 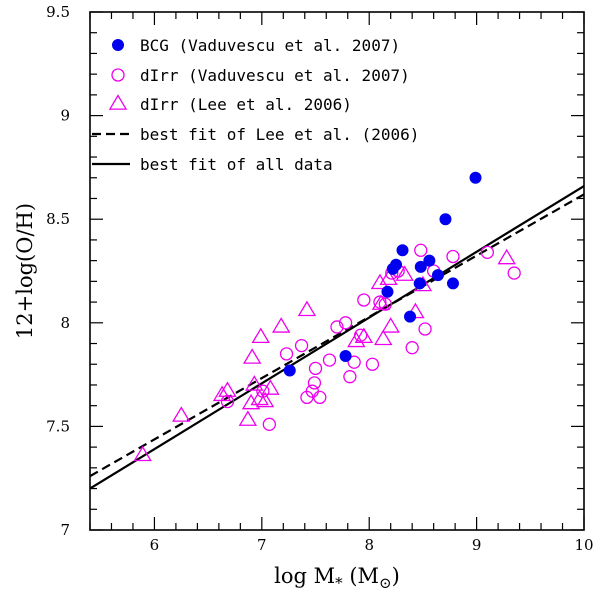 What do you see at coordinates (65, 530) in the screenshot?
I see `y-tick-label: 7` at bounding box center [65, 530].